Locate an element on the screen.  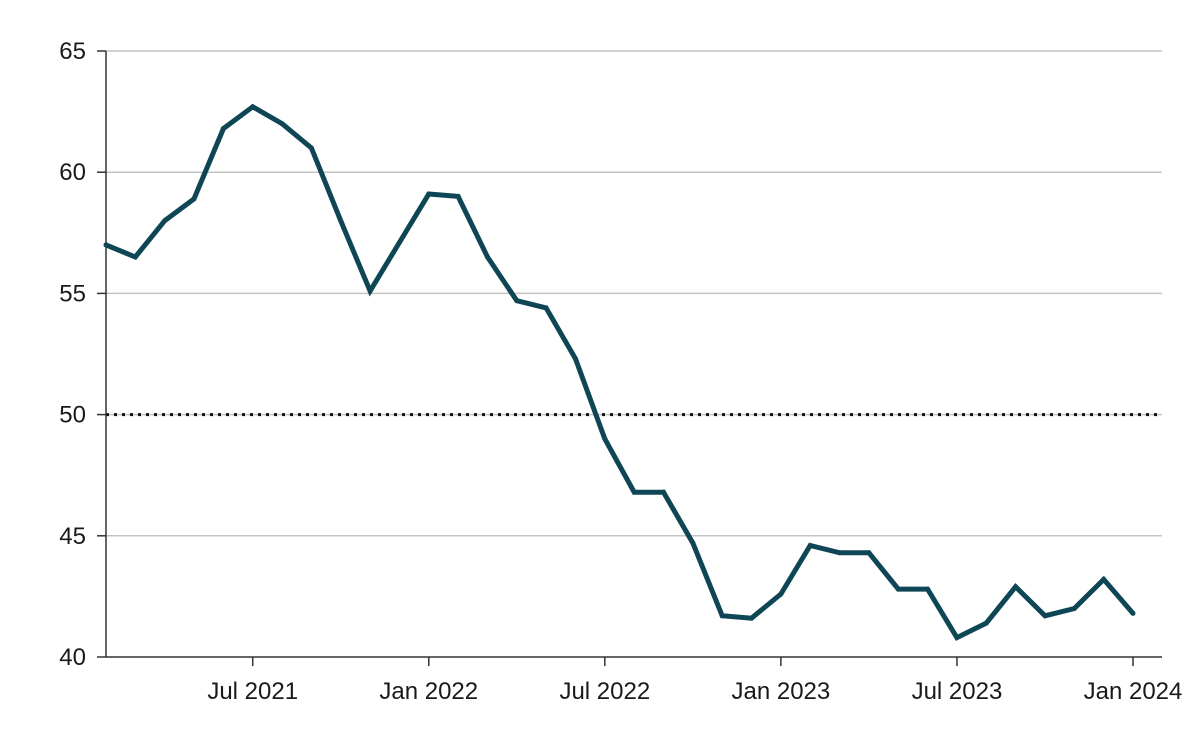
y-tick-label: 40 is located at coordinates (72, 657).